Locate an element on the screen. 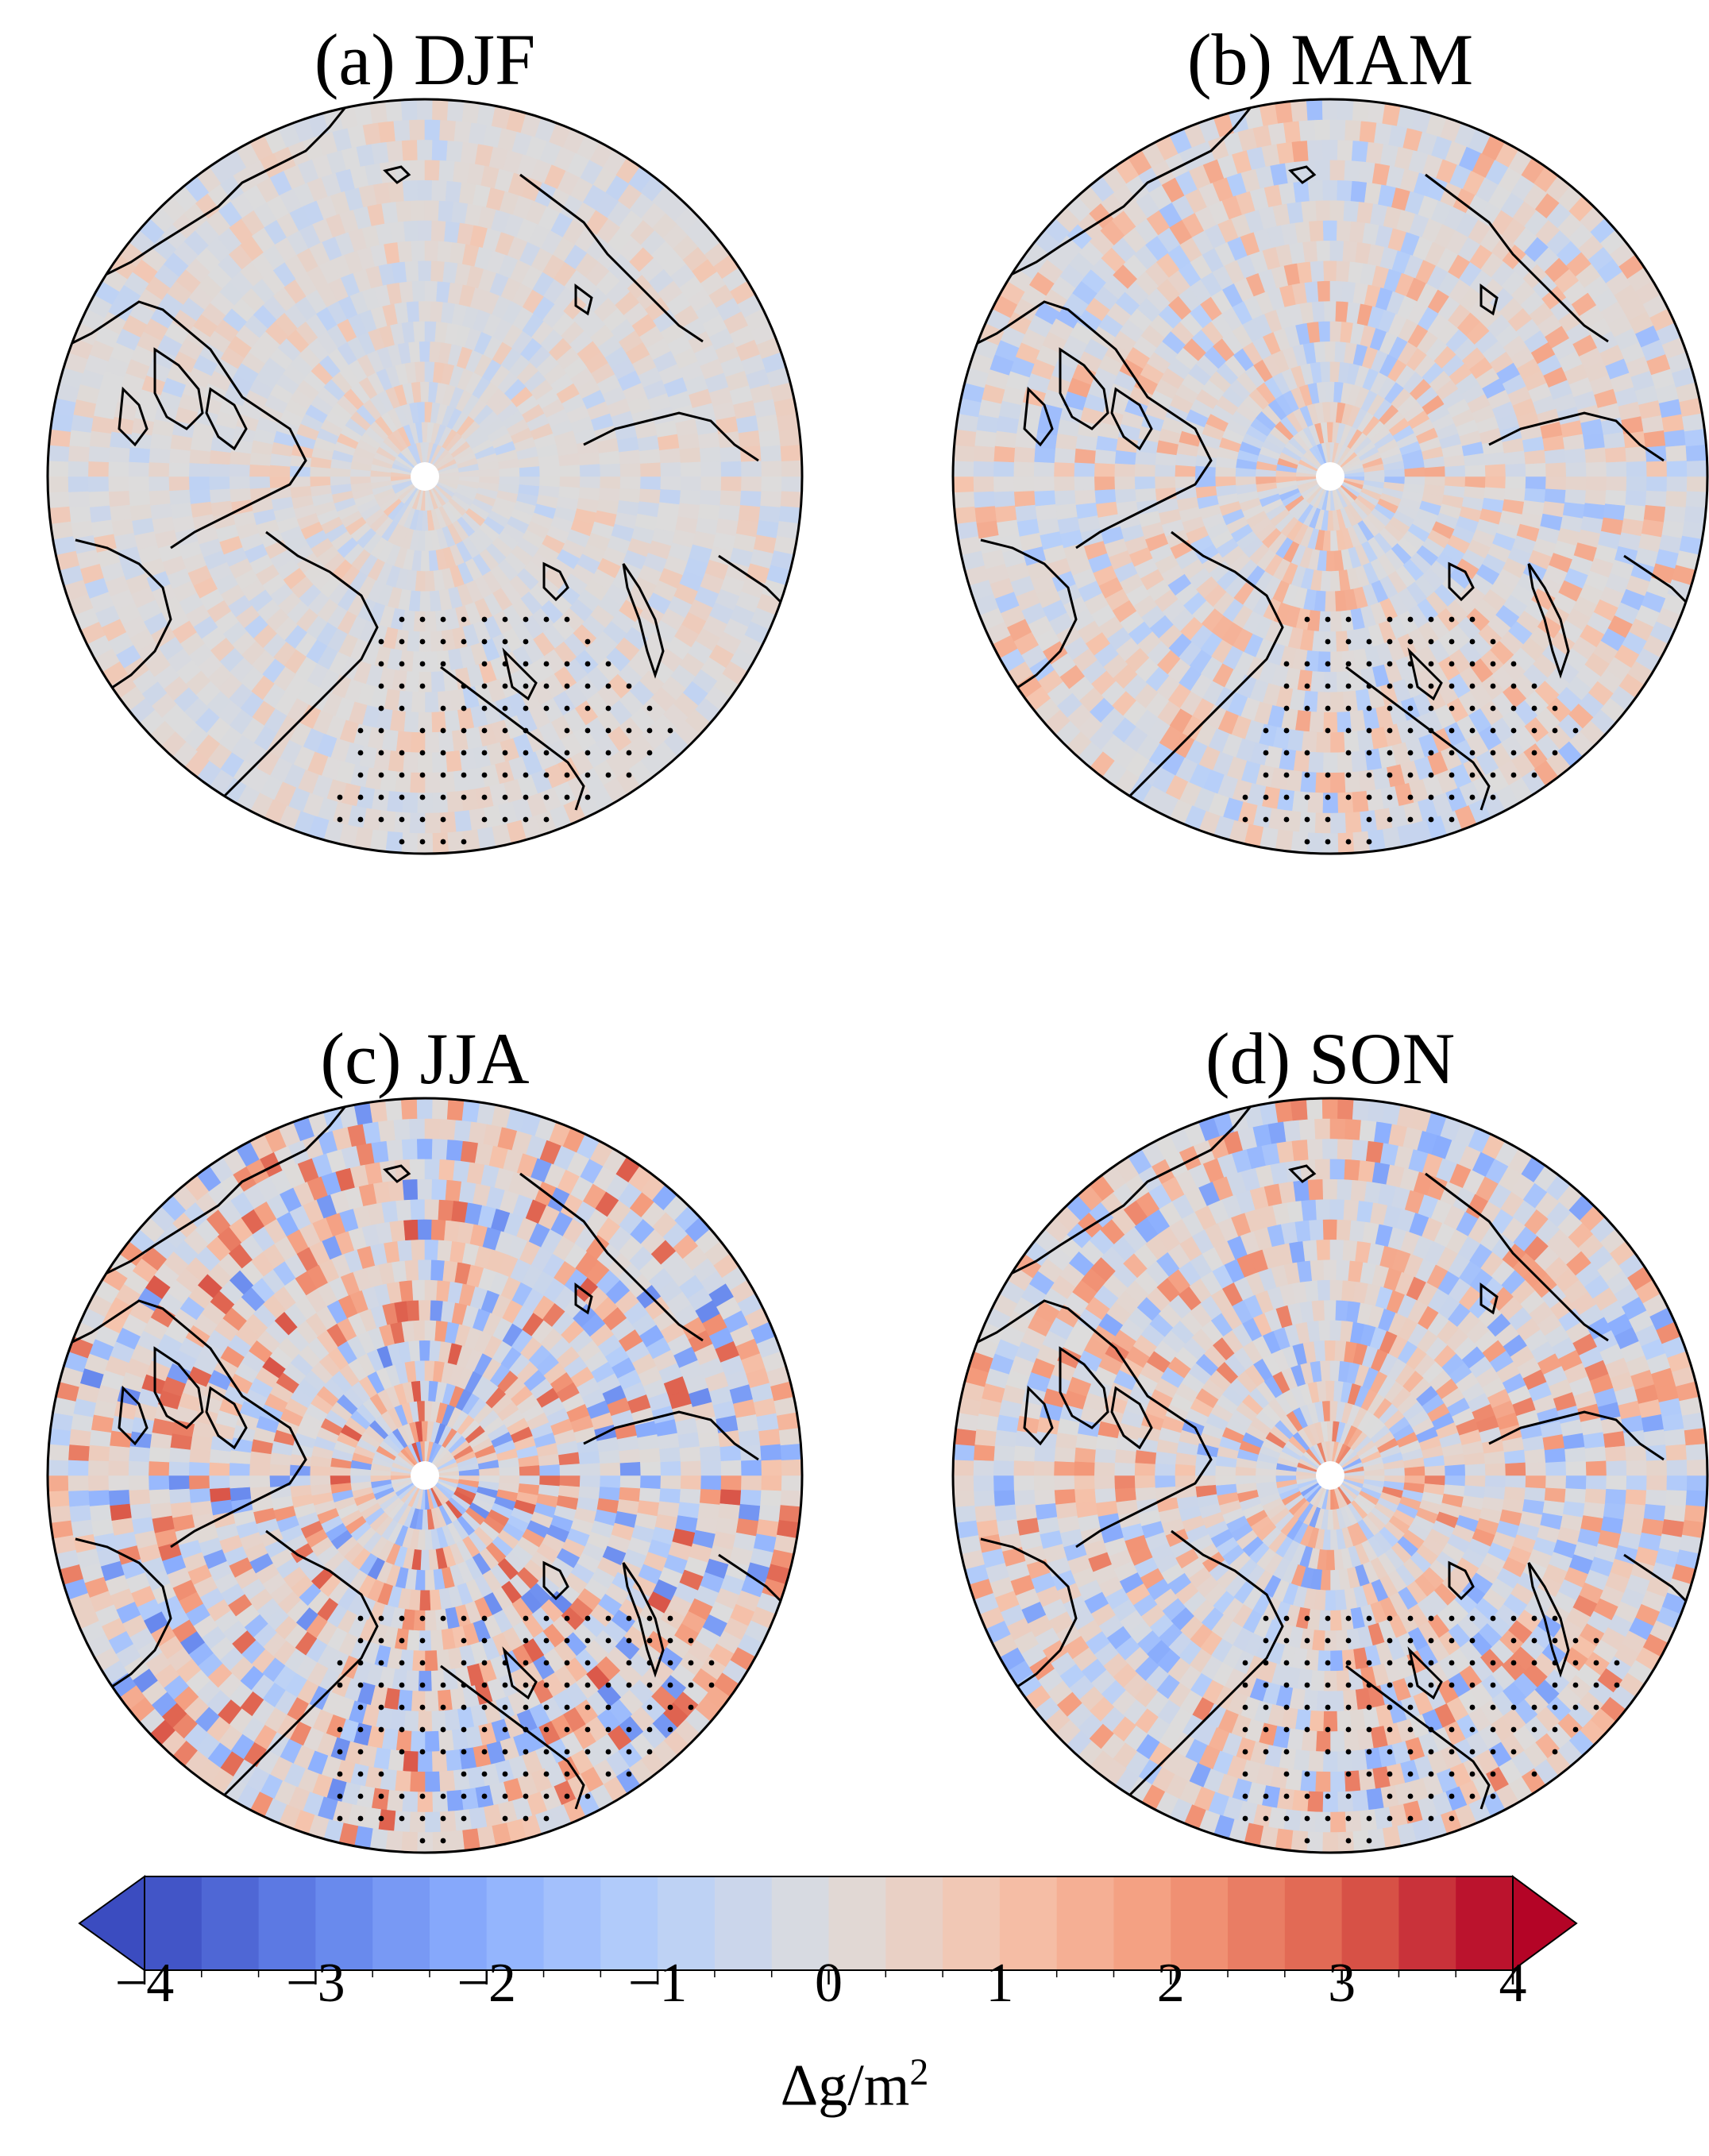 This screenshot has height=2156, width=1709. panel-title: (a) DJF is located at coordinates (425, 60).